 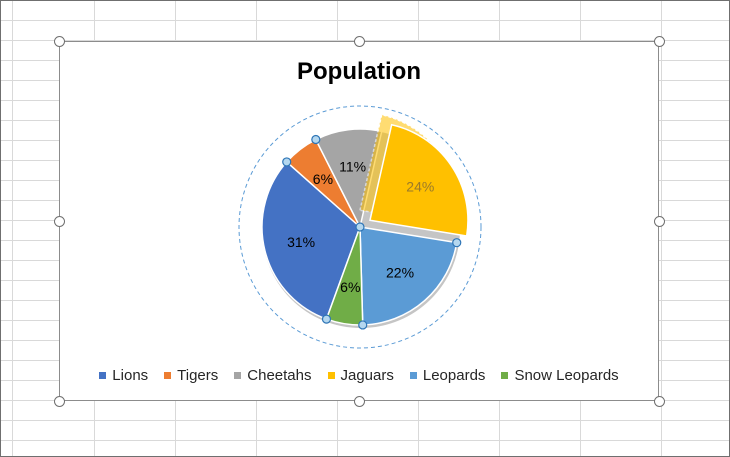 What do you see at coordinates (400, 273) in the screenshot?
I see `data-label-leopards: 22%` at bounding box center [400, 273].